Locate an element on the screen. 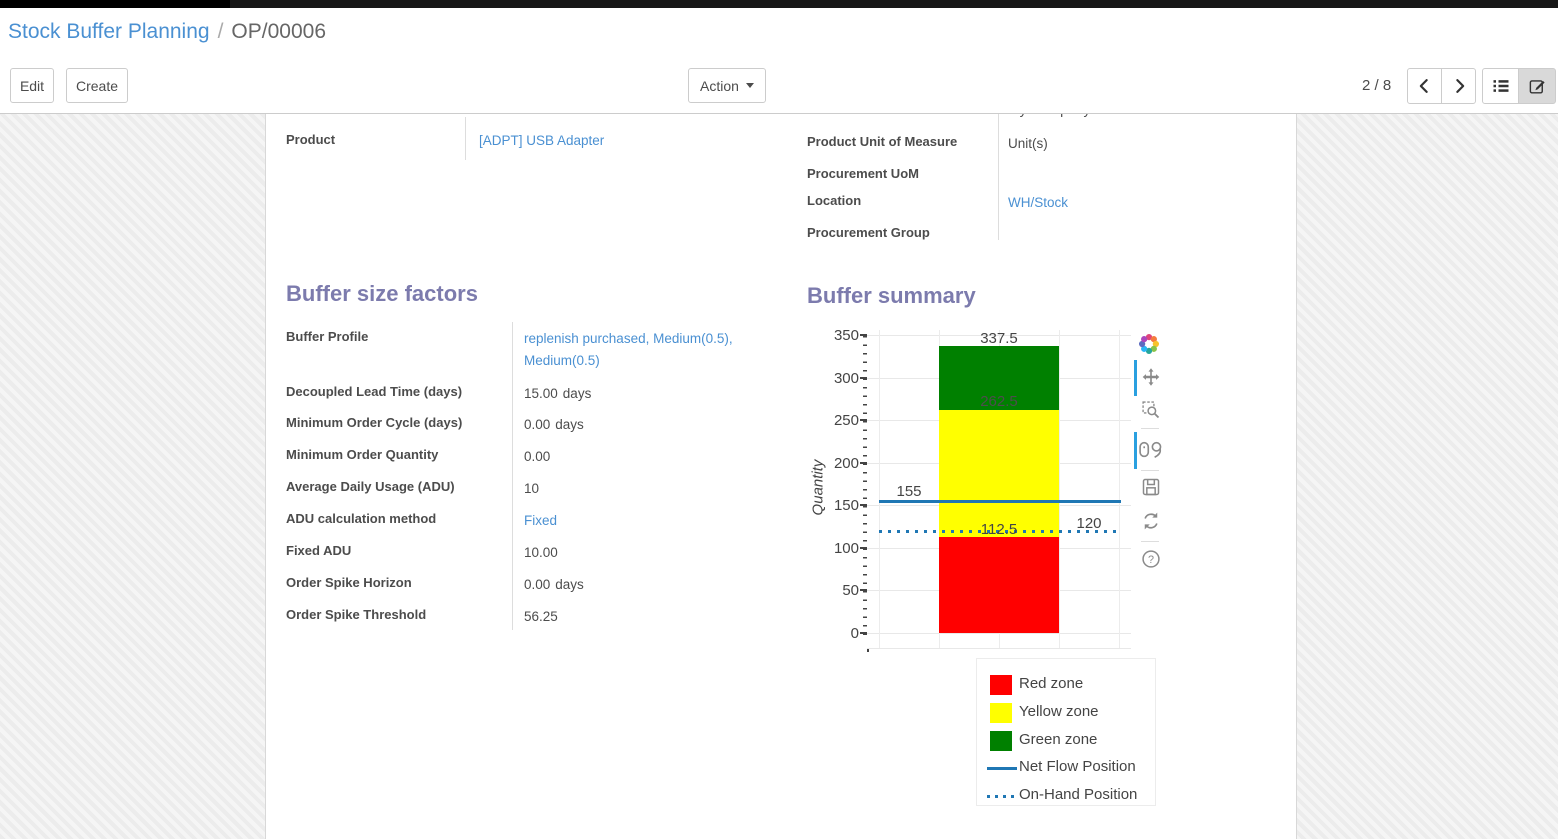 This screenshot has width=1558, height=839. min-order-cycle-value: 0.00 days is located at coordinates (554, 424).